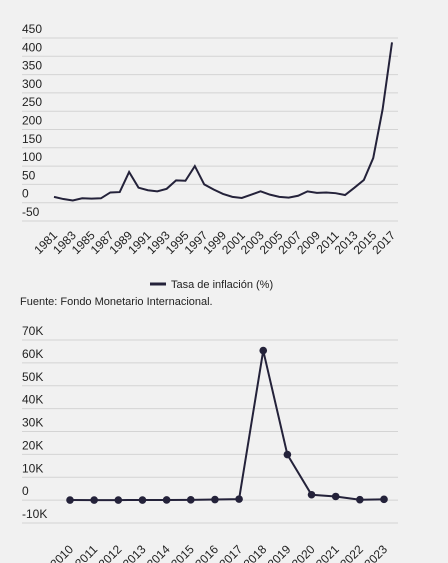 Image resolution: width=448 pixels, height=563 pixels. What do you see at coordinates (222, 285) in the screenshot?
I see `legend-label: Tasa de inflación (%)` at bounding box center [222, 285].